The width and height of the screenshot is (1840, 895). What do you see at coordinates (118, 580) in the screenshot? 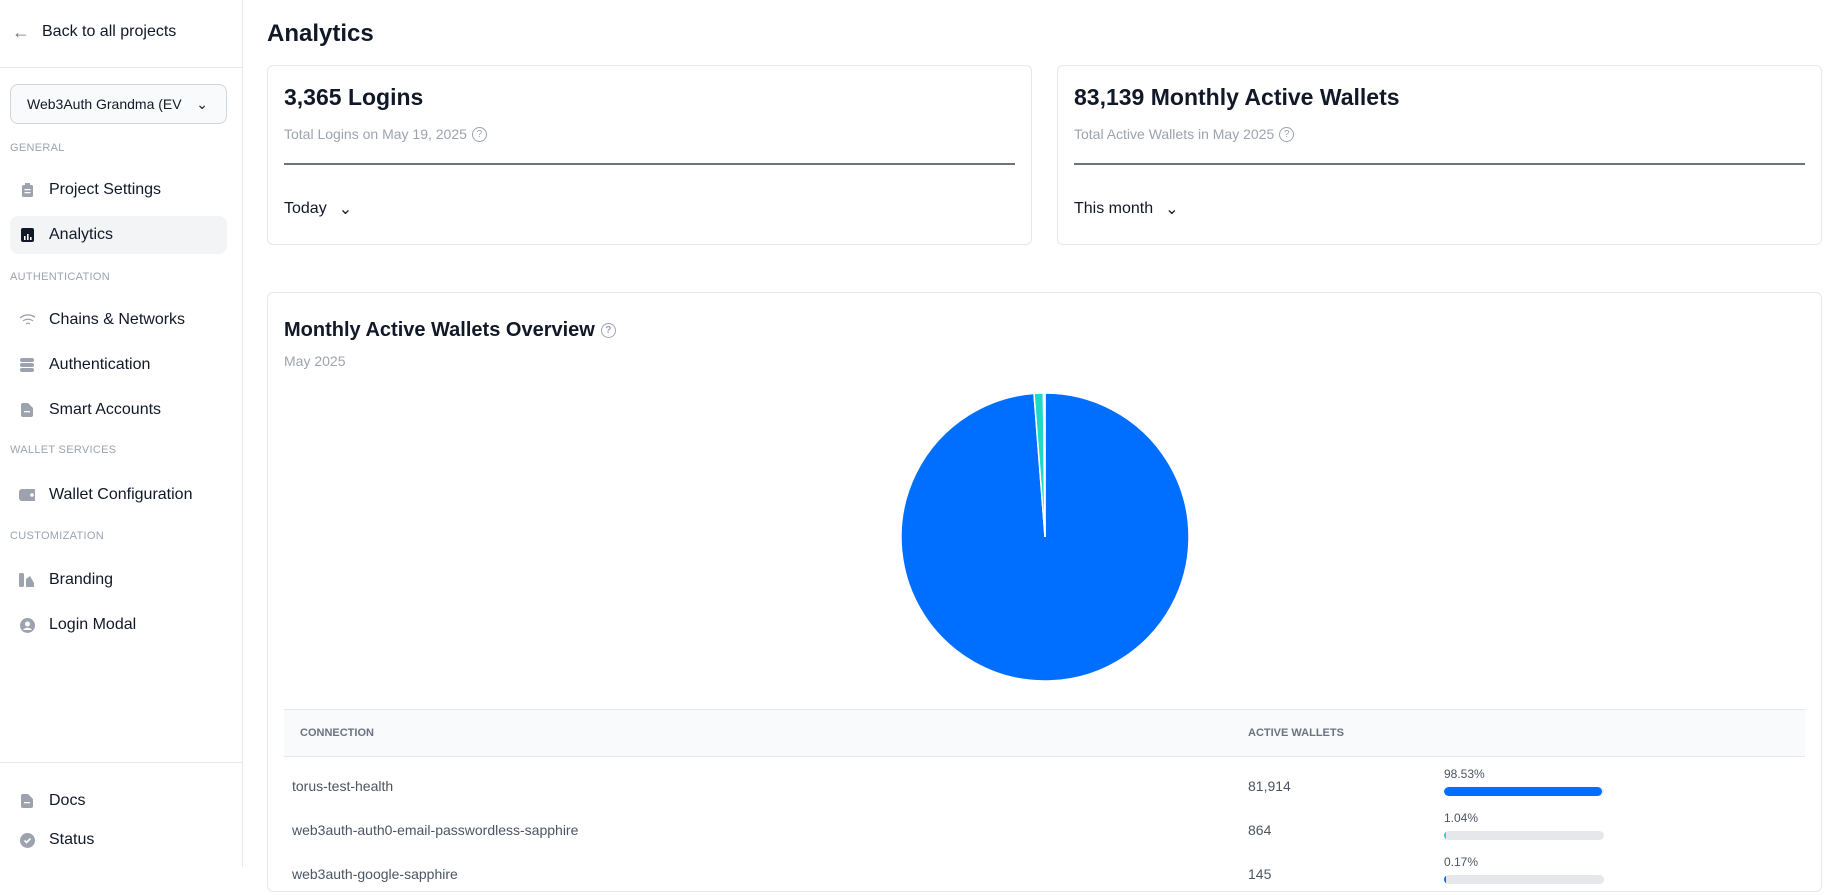
I see `sidebar-item-branding: Branding` at bounding box center [118, 580].